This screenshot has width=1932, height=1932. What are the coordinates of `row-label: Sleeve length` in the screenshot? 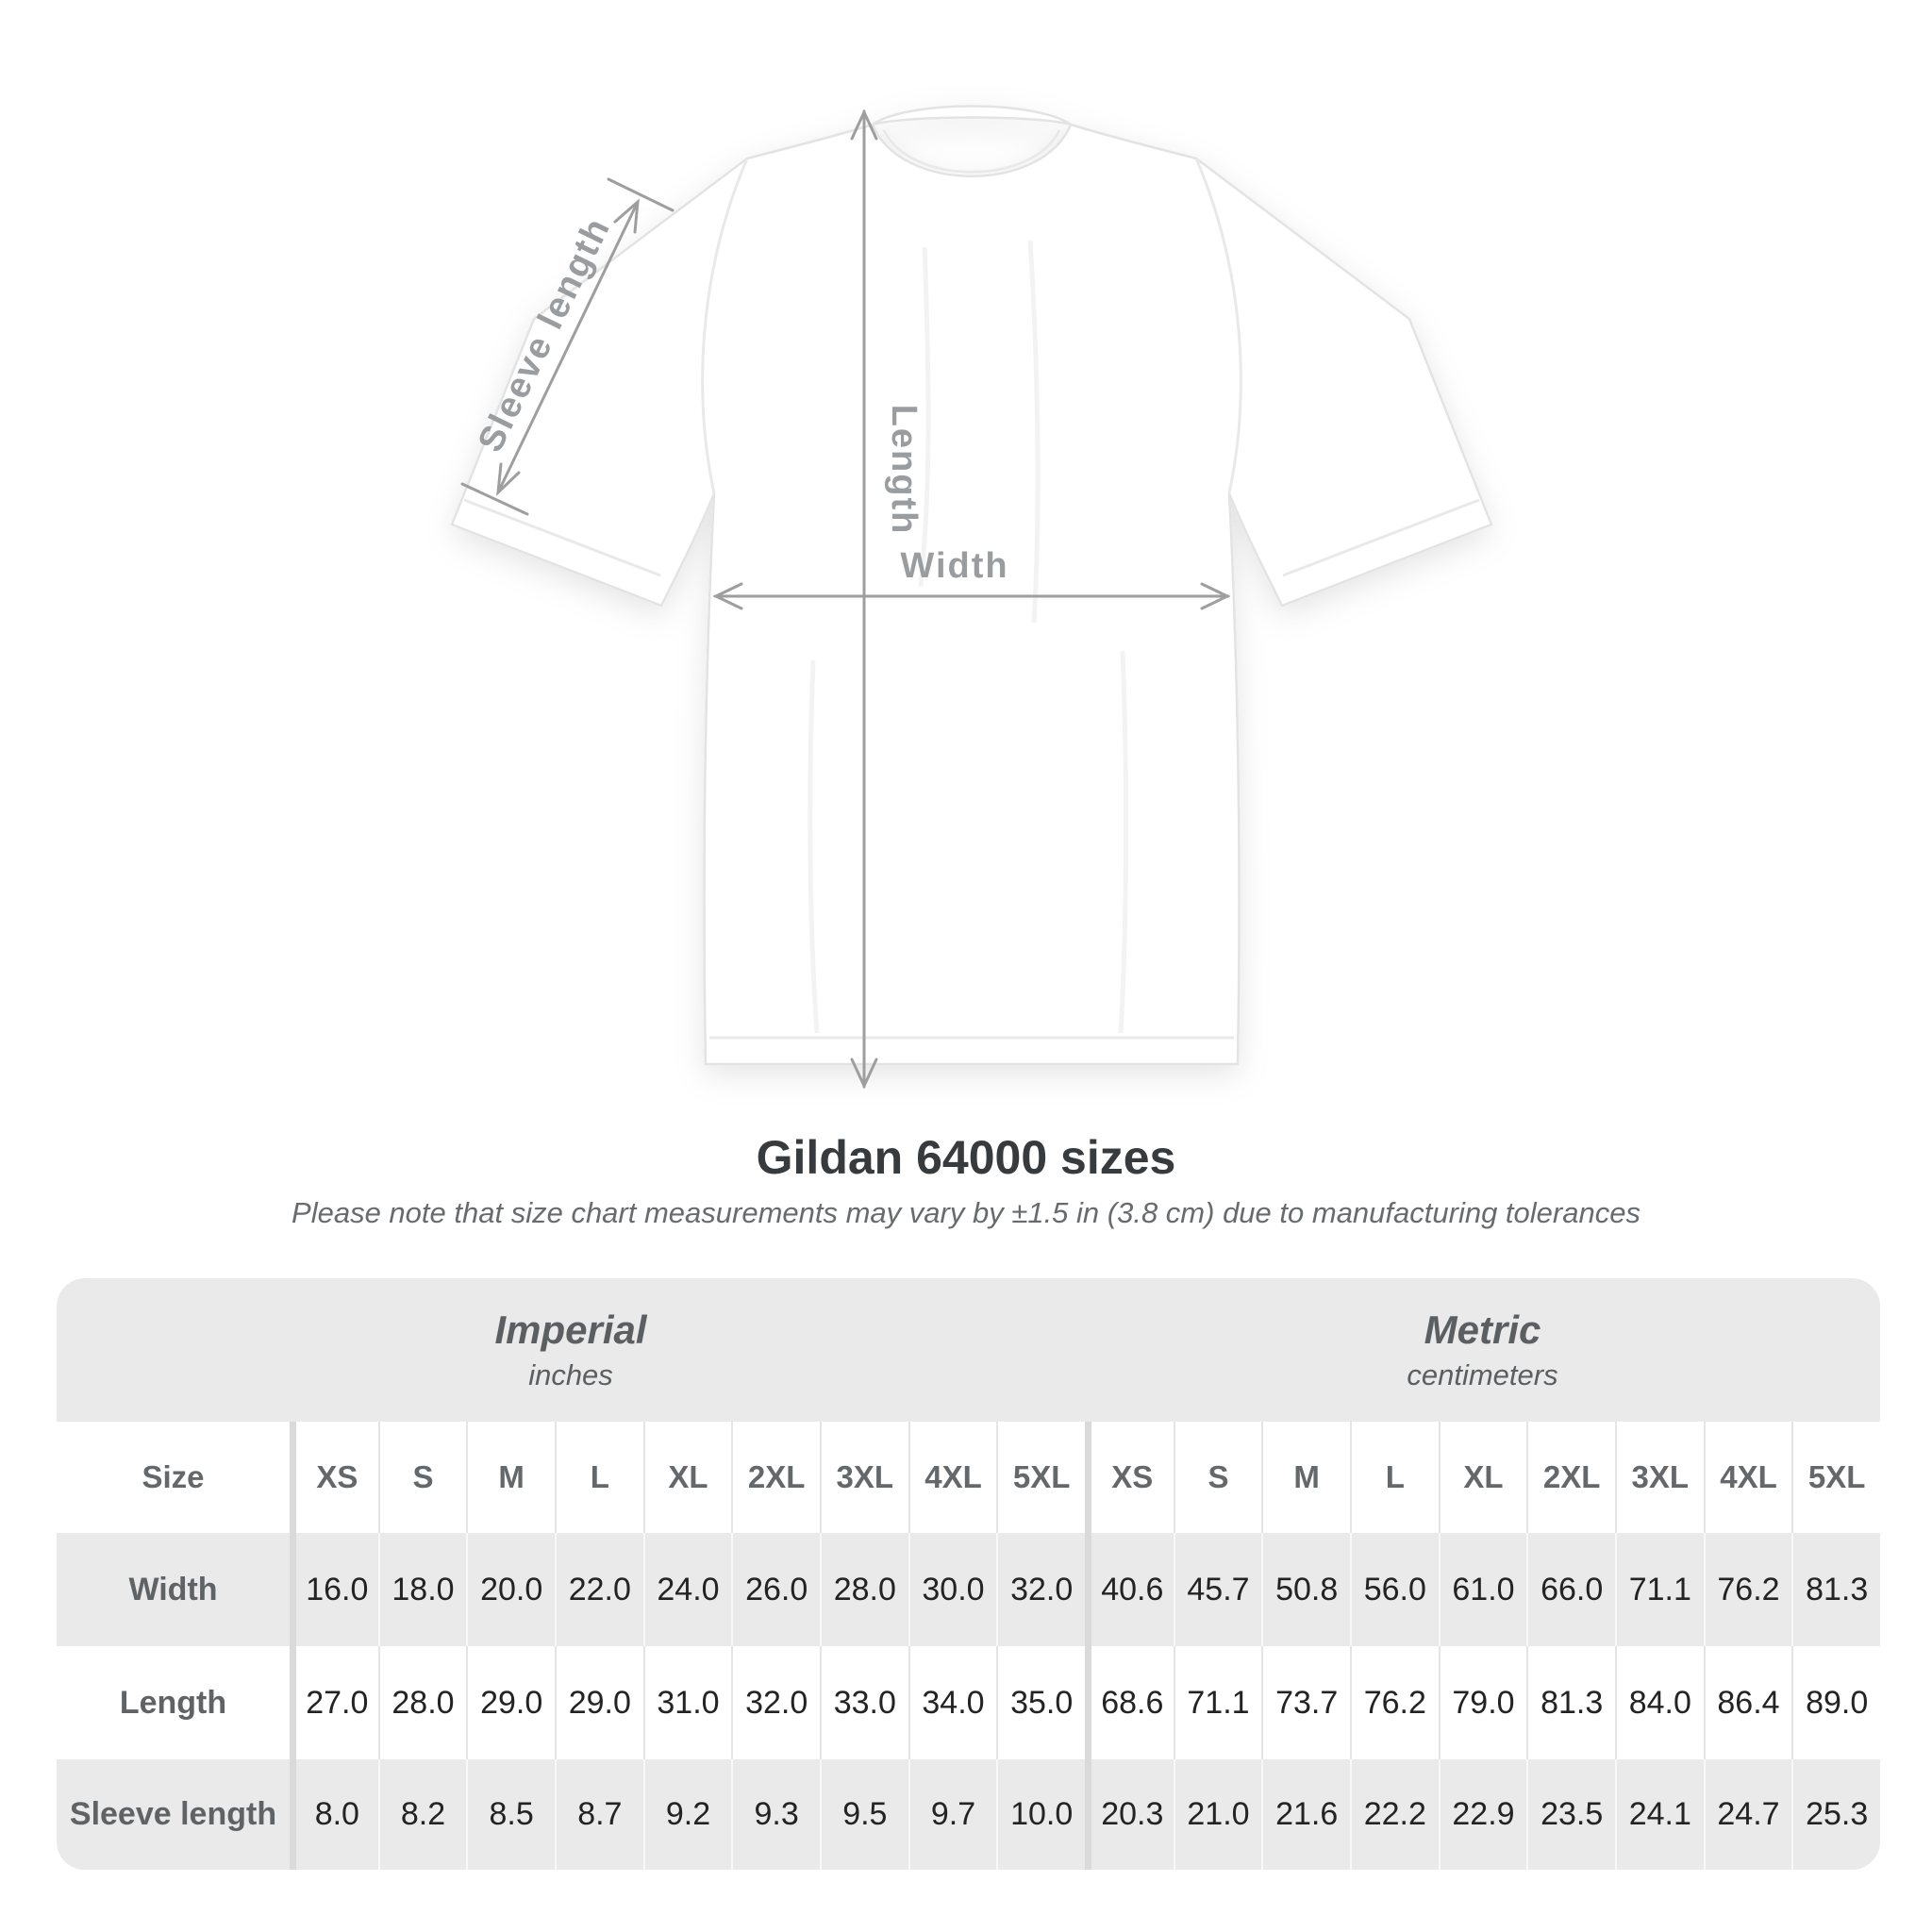 It's located at (173, 1814).